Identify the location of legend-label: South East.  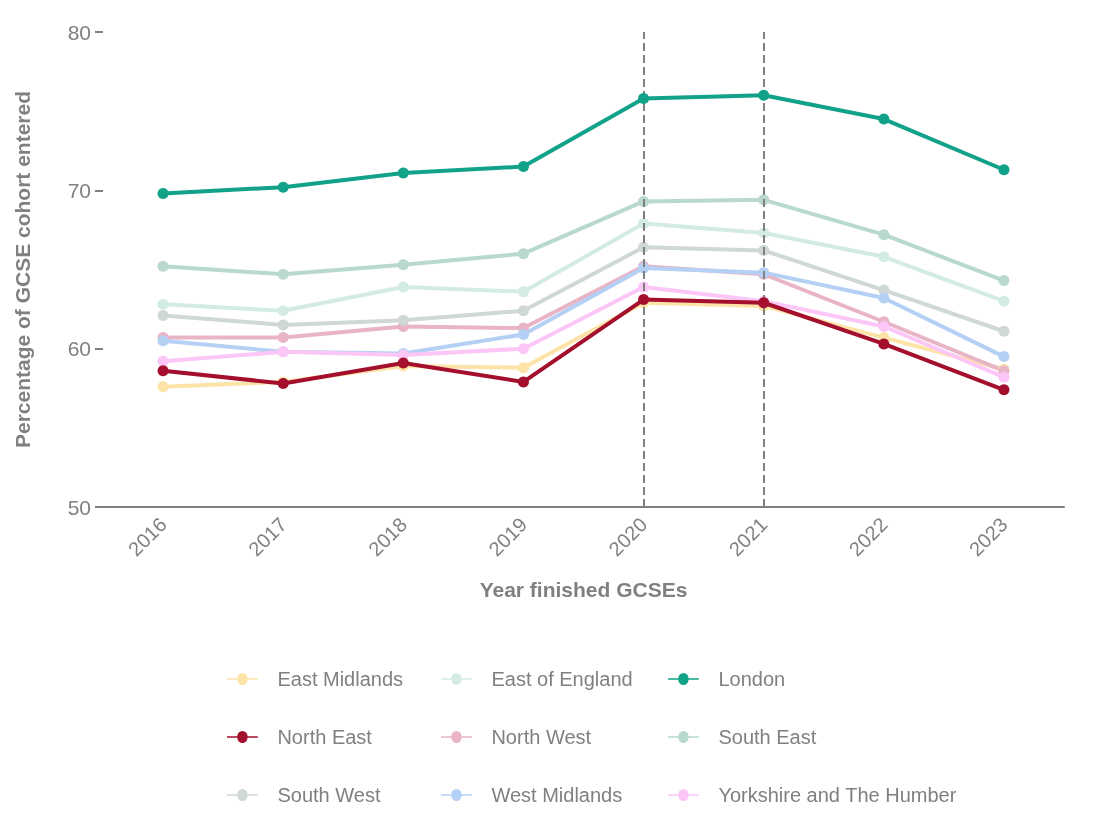
(767, 737).